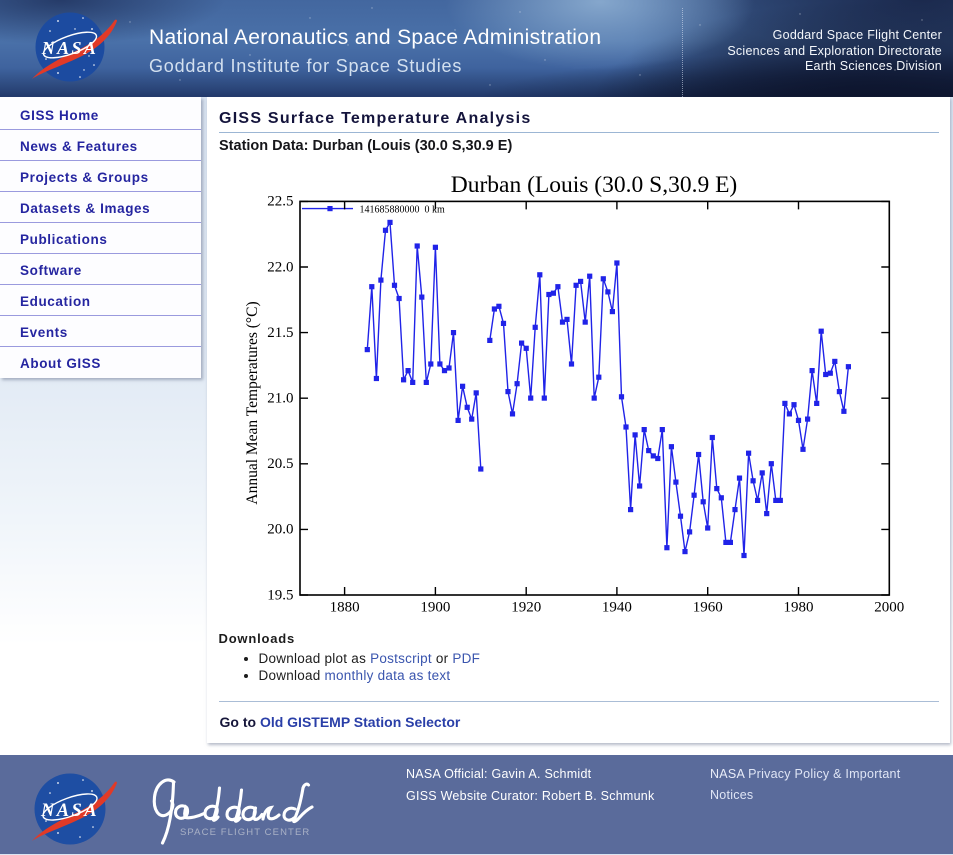 This screenshot has width=953, height=855. I want to click on svg-text: 1940, so click(617, 608).